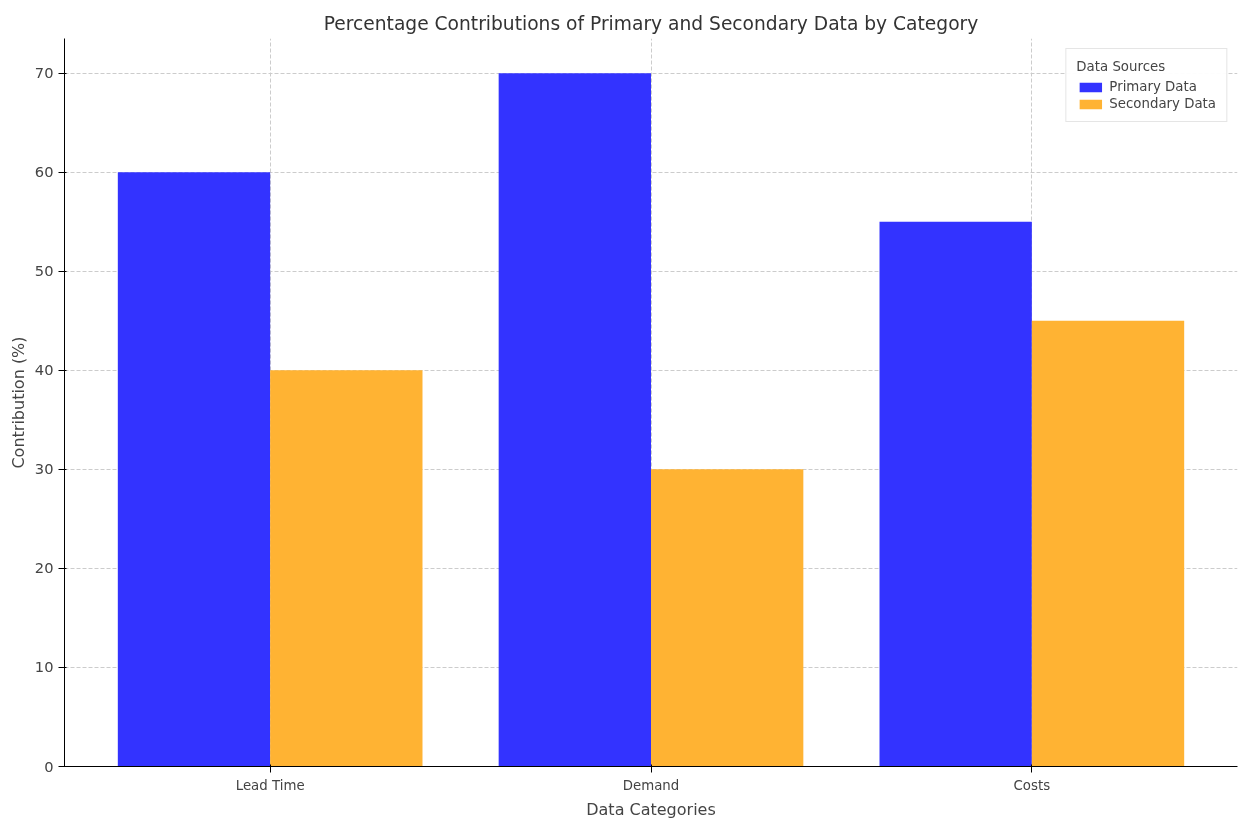 Image resolution: width=1239 pixels, height=821 pixels. I want to click on y-tick-label: 30, so click(44, 469).